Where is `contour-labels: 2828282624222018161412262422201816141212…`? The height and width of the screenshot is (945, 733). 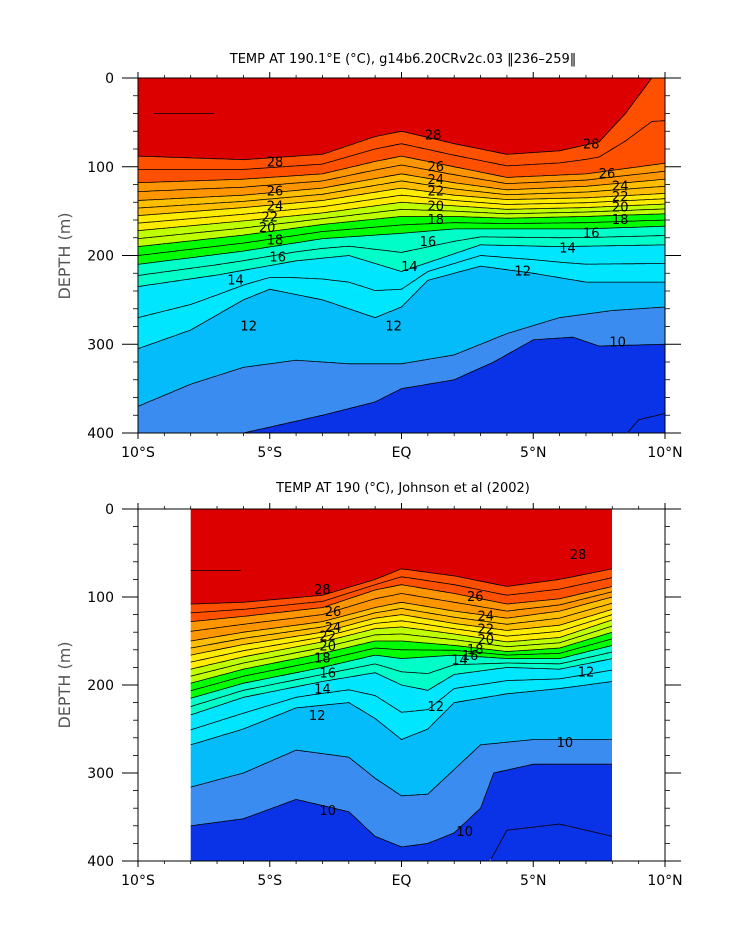
contour-labels: 2828282624222018161412262422201816141212… is located at coordinates (427, 240).